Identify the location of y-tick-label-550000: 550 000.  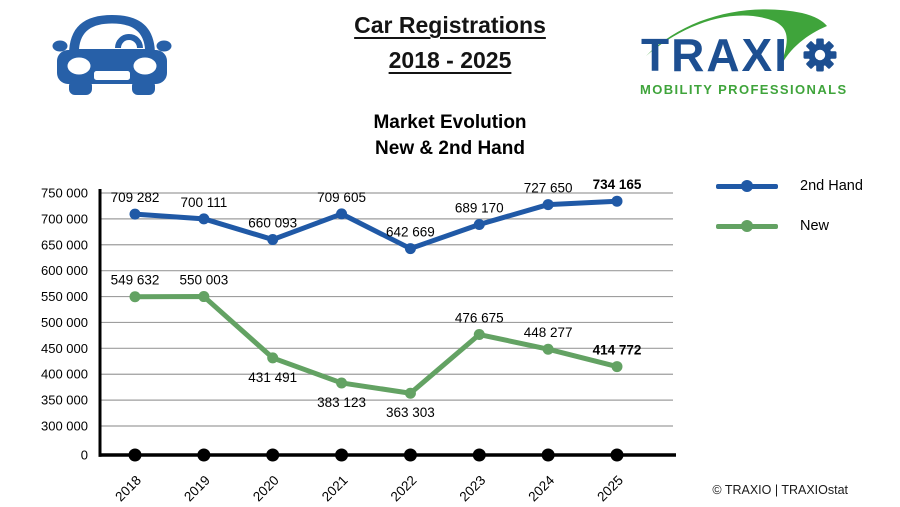
(64, 296).